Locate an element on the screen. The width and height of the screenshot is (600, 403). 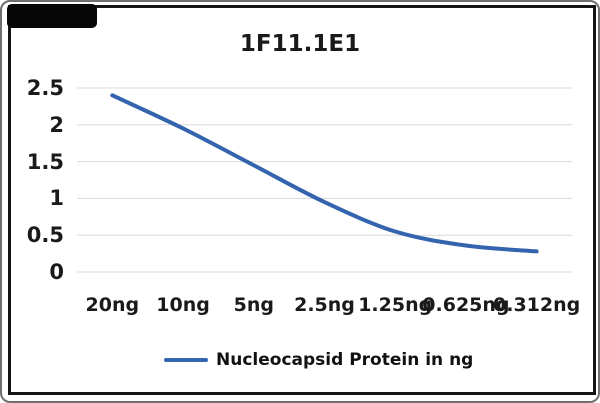
redacted-logo-box is located at coordinates (52, 16).